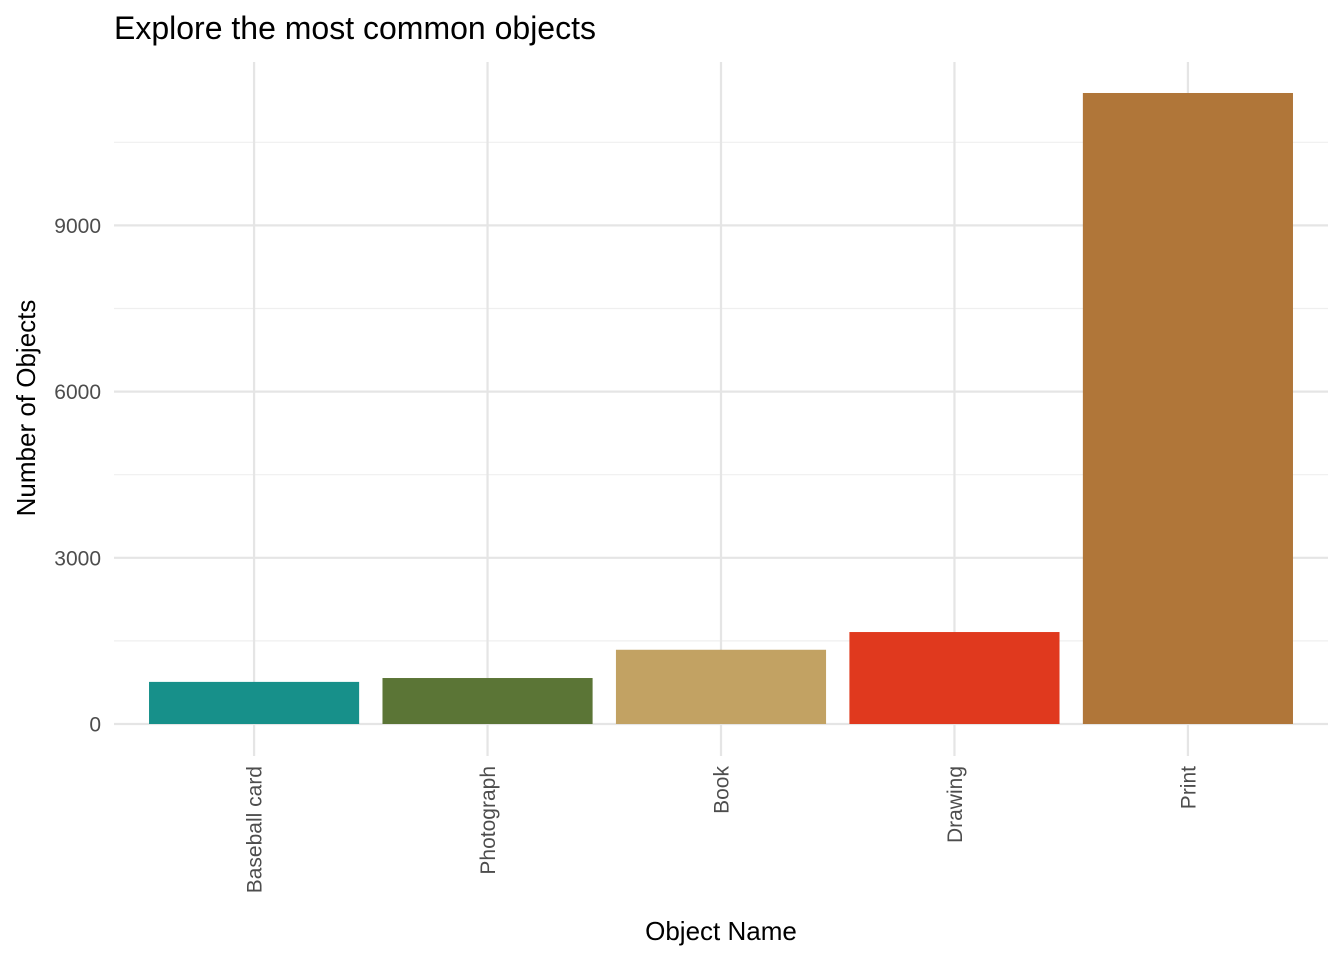 Image resolution: width=1344 pixels, height=960 pixels. Describe the element at coordinates (77, 392) in the screenshot. I see `y-tick-label: 6000` at that location.